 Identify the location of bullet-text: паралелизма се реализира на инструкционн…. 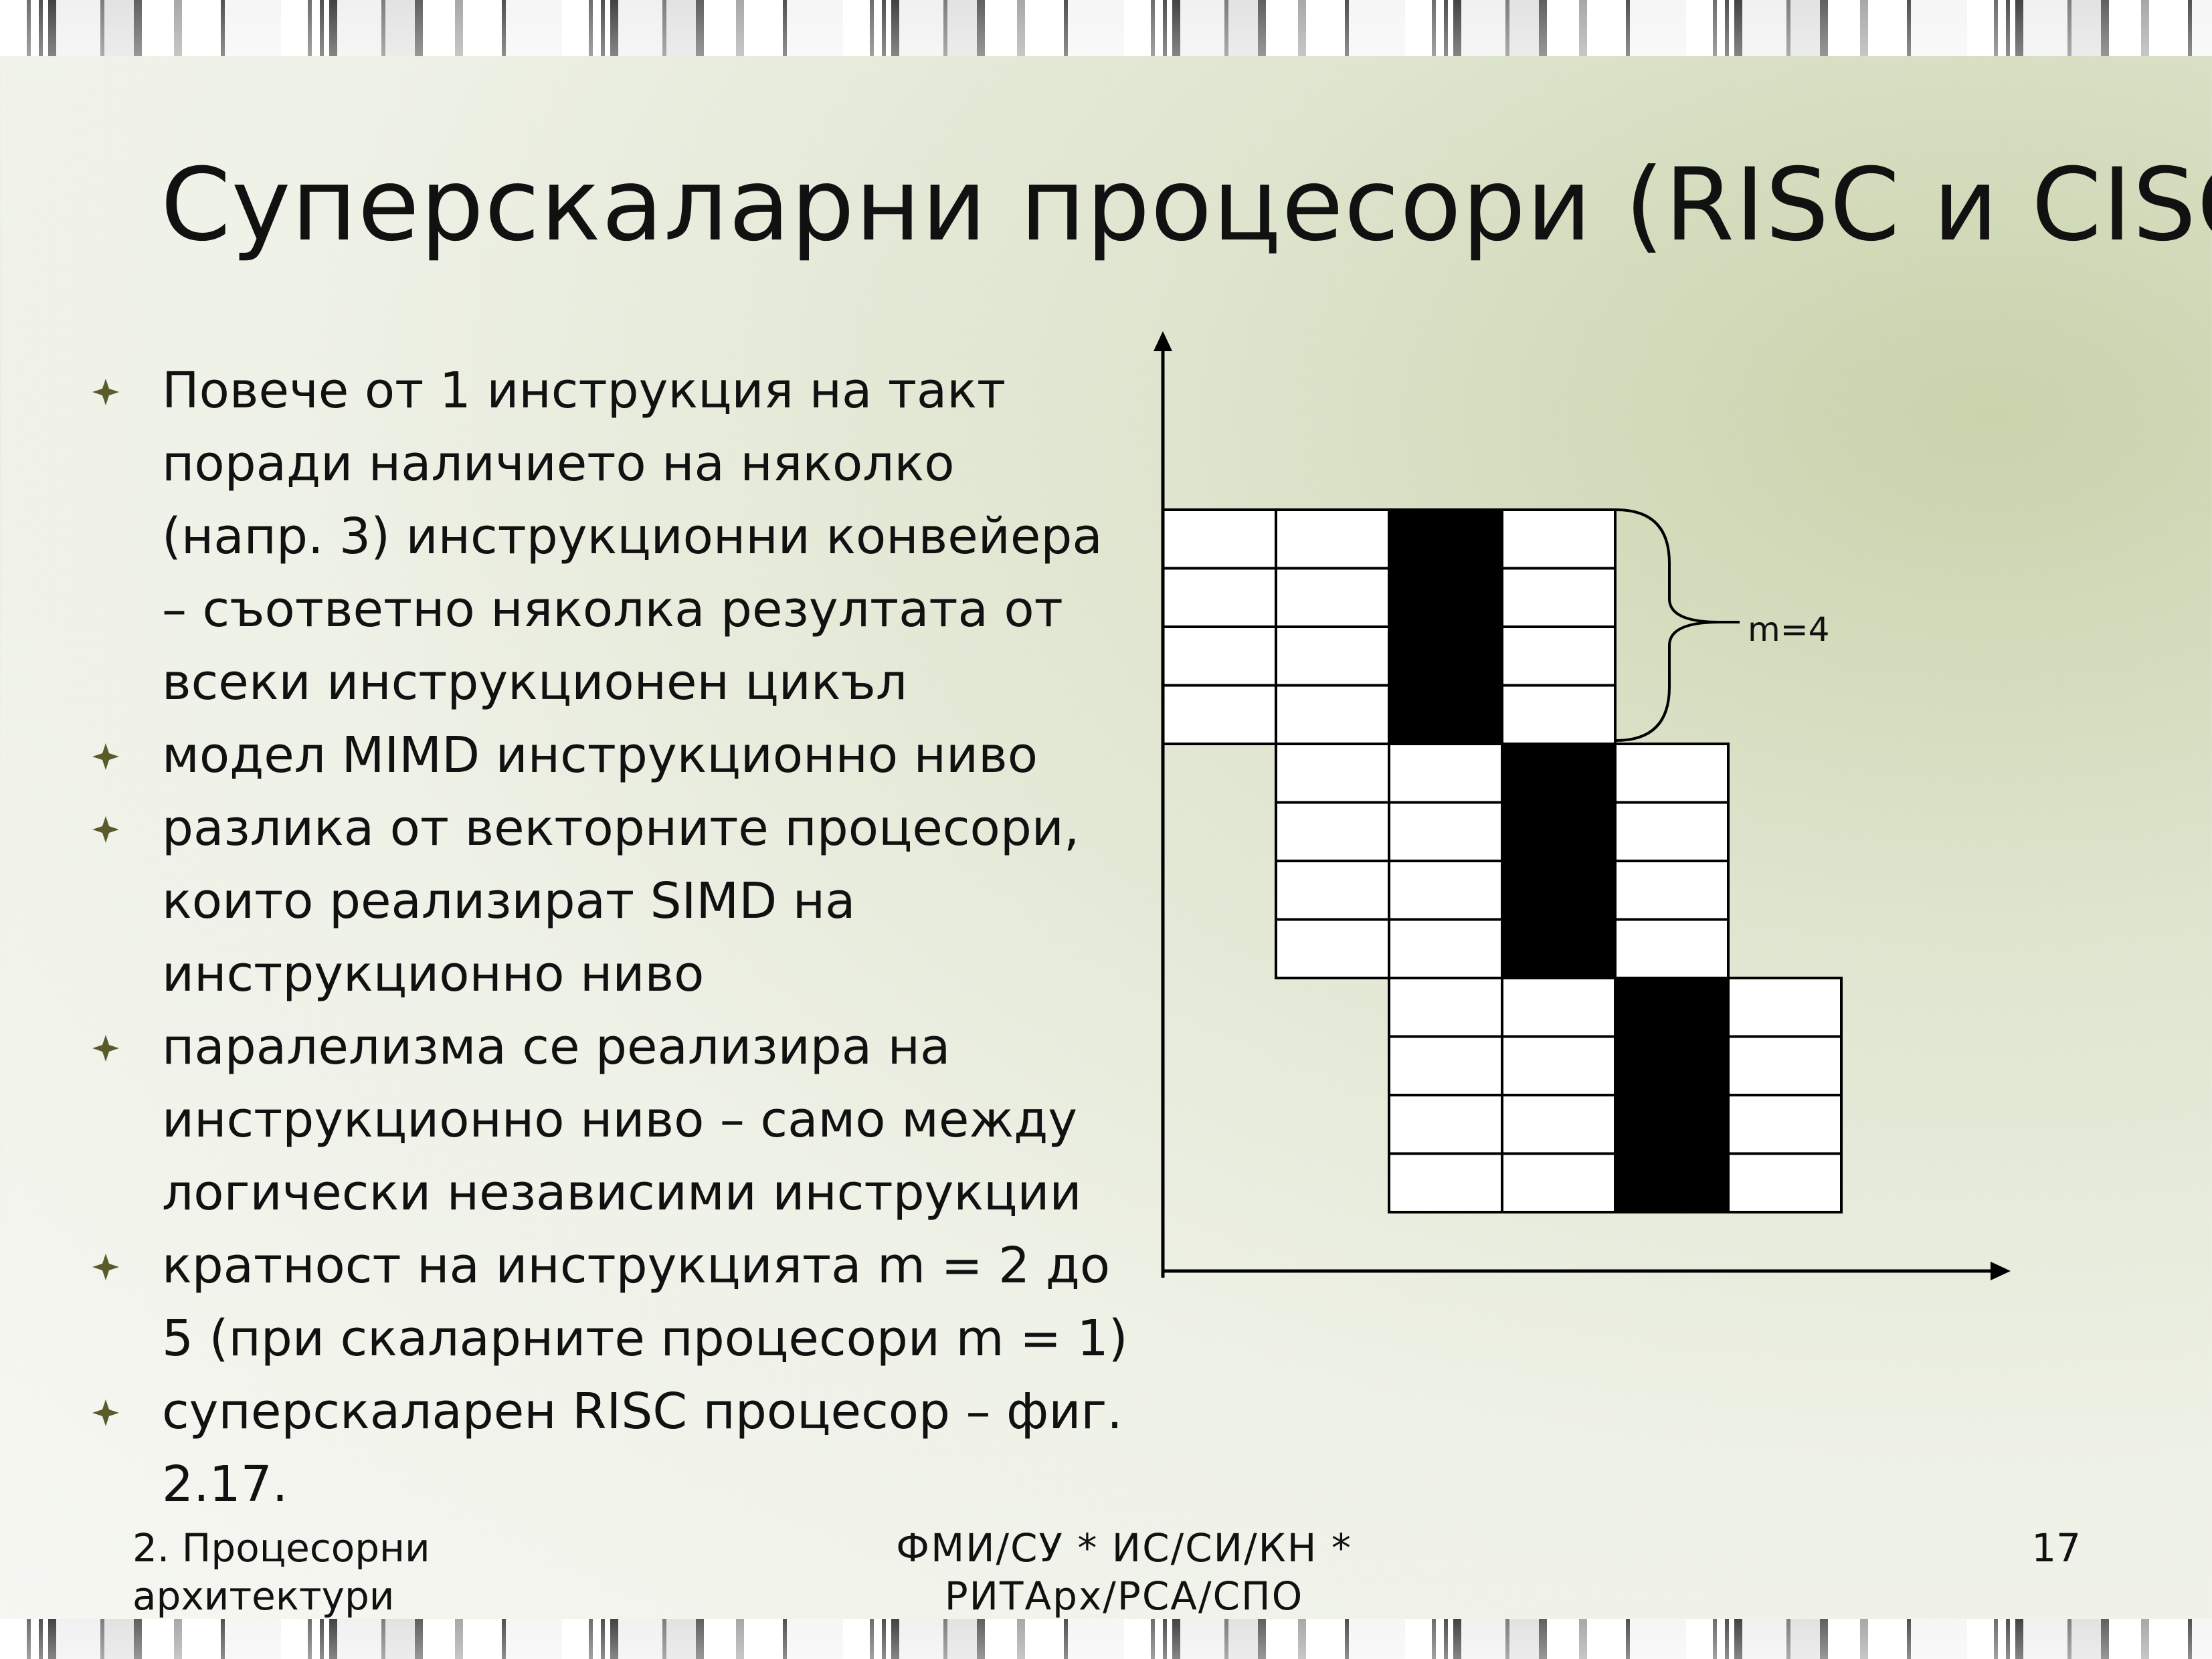
(622, 1120).